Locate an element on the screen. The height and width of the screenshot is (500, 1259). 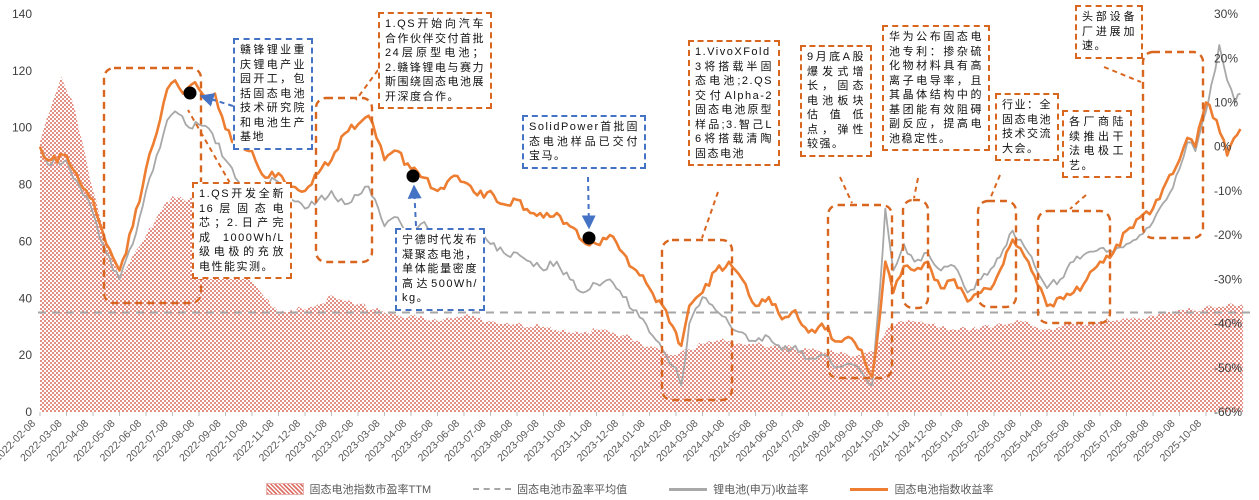
legend-swatch-pe-avg is located at coordinates (492, 489).